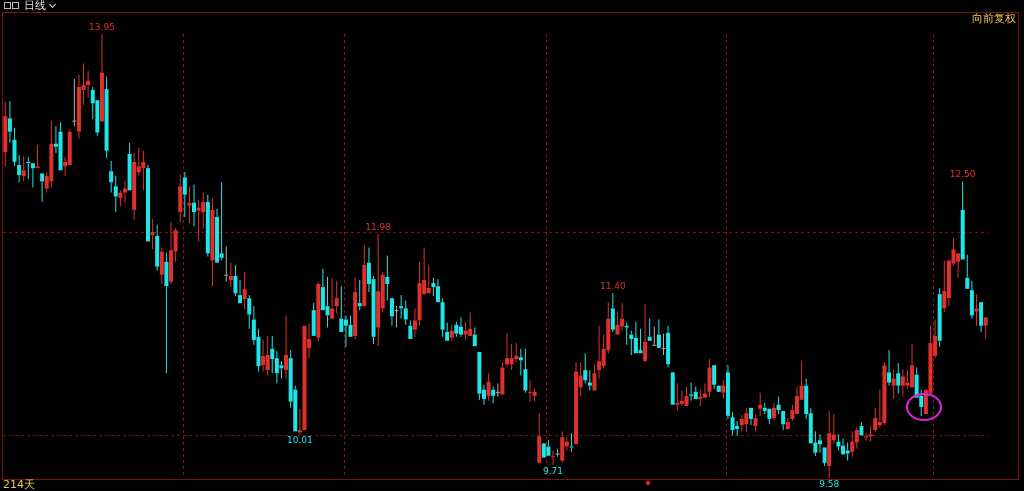  Describe the element at coordinates (35, 6) in the screenshot. I see `chart-title: 日线` at that location.